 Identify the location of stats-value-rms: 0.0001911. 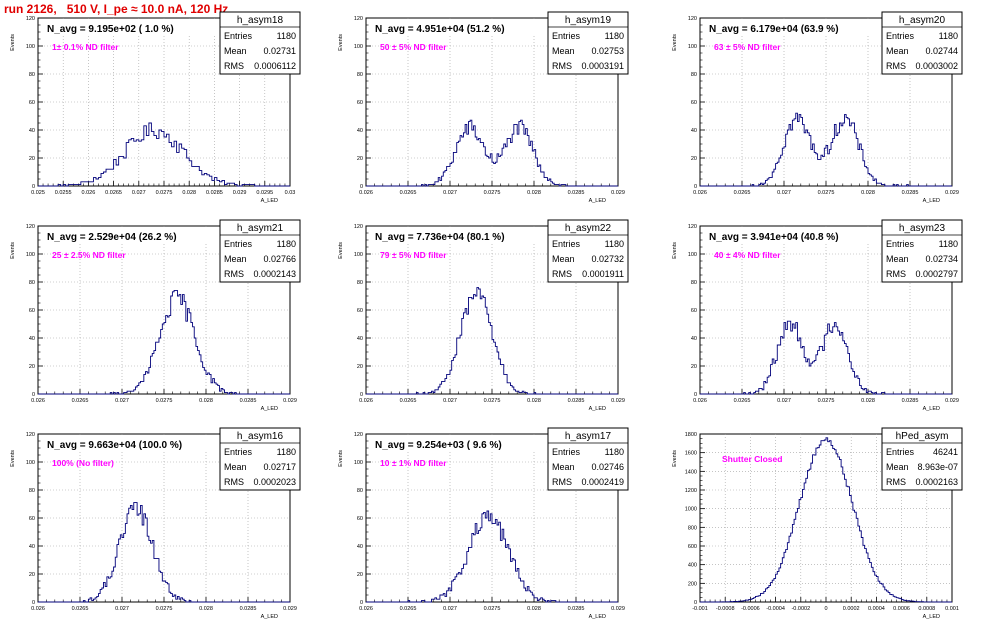
(603, 274).